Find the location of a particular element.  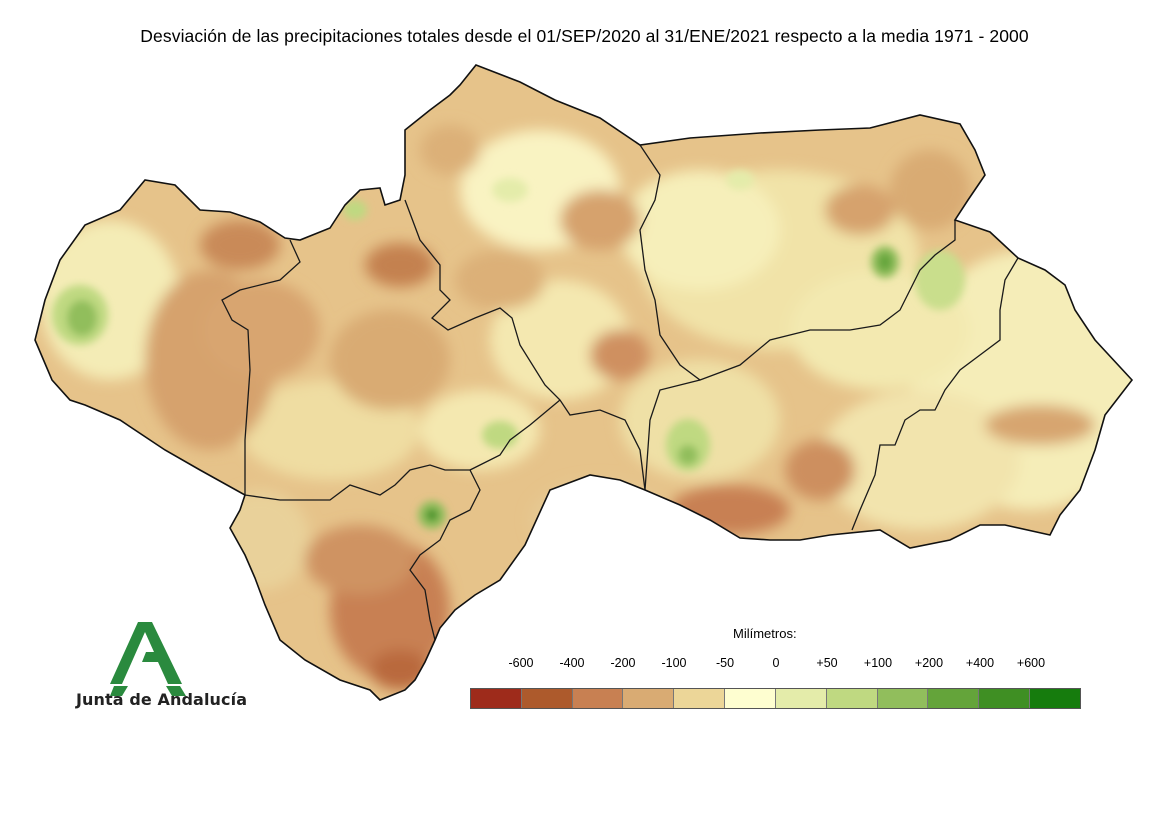

legend-label: +200 is located at coordinates (929, 663).